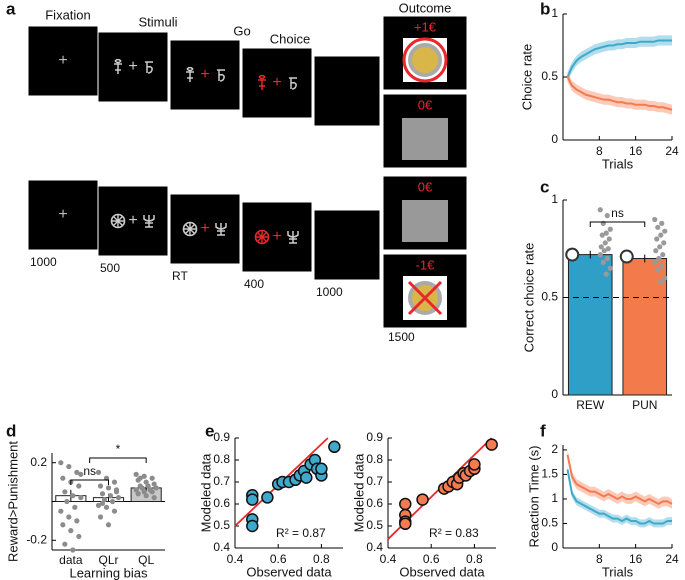 The height and width of the screenshot is (580, 685). Describe the element at coordinates (221, 437) in the screenshot. I see `y-tick-label: 0.9` at that location.